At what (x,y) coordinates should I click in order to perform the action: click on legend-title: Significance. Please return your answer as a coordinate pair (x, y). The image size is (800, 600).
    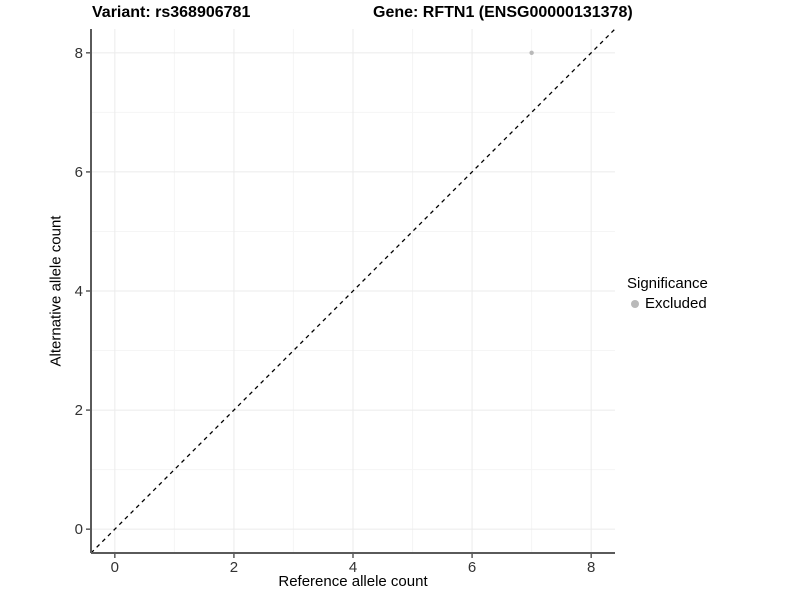
    Looking at the image, I should click on (667, 283).